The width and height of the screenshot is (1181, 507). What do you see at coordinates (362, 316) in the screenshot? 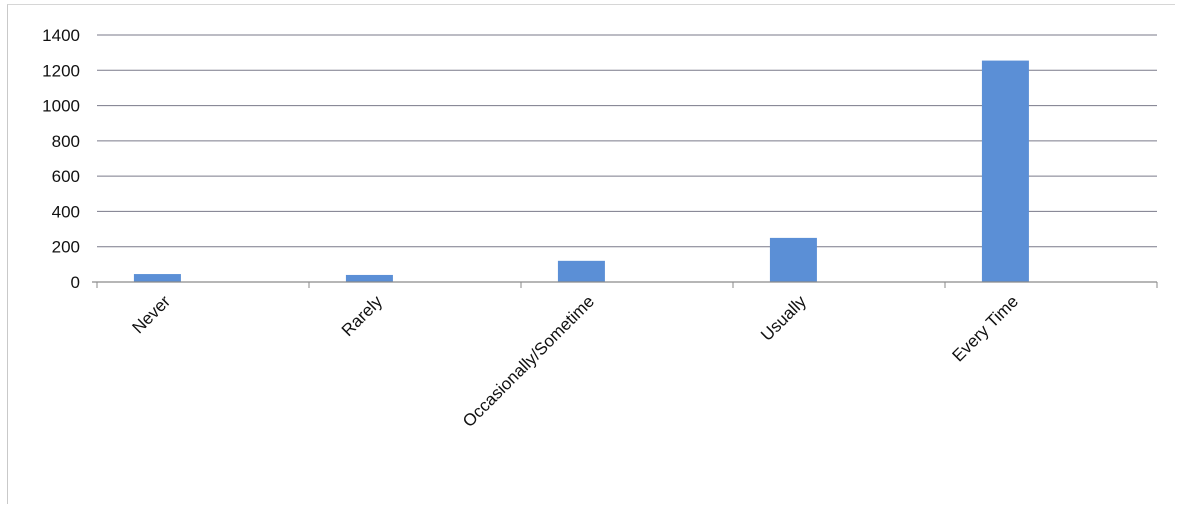
I see `x-category-label: Rarely` at bounding box center [362, 316].